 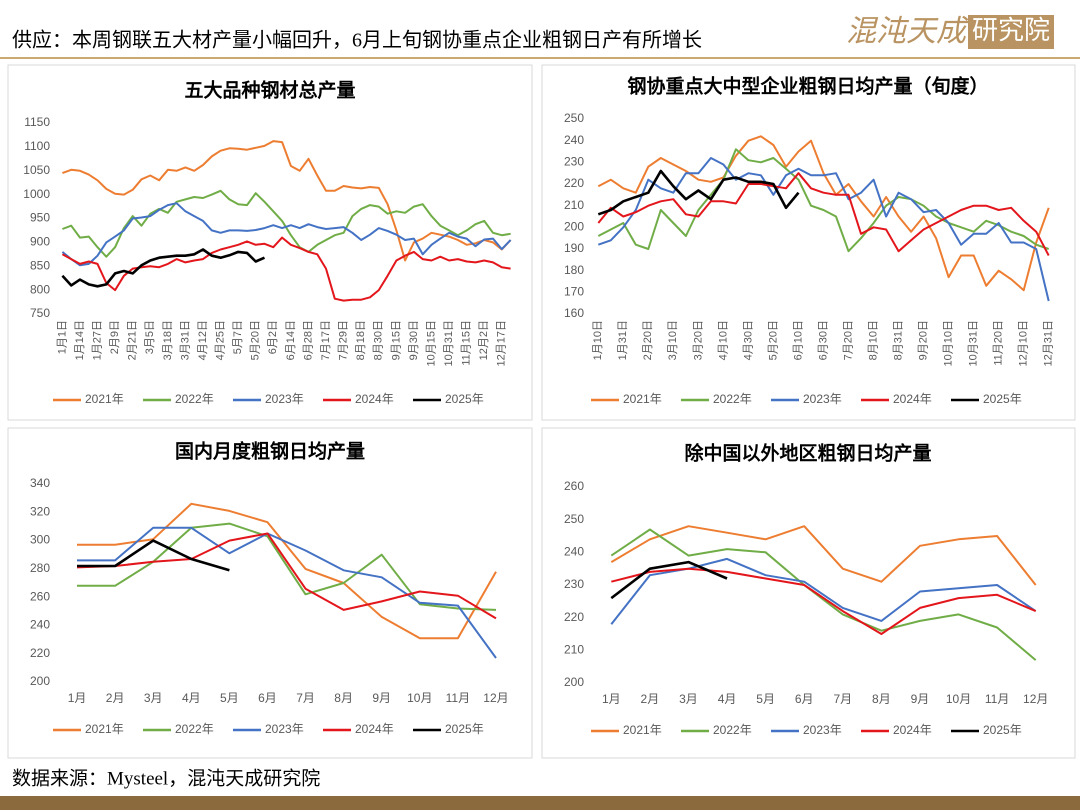 I want to click on x-tick-label: 1月10日, so click(x=598, y=340).